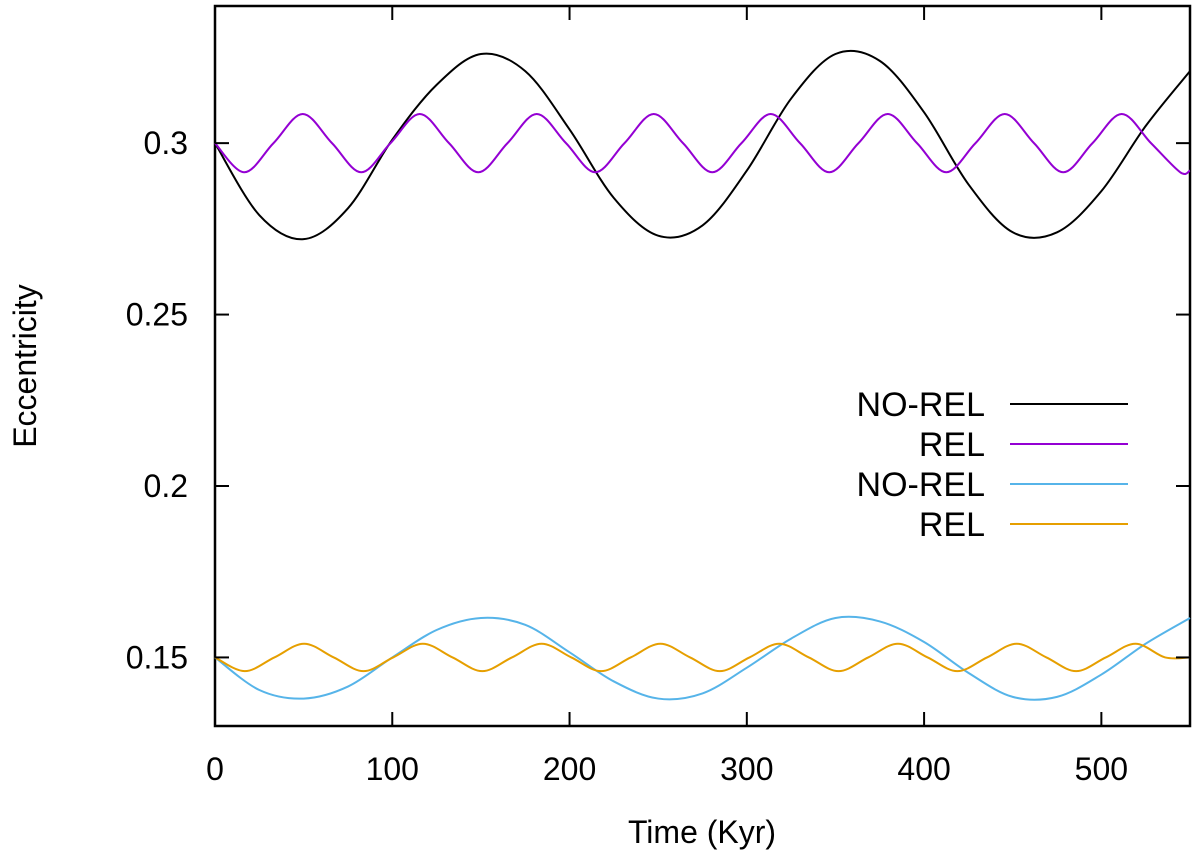 The height and width of the screenshot is (865, 1200). What do you see at coordinates (746, 769) in the screenshot?
I see `x-tick-label: 300` at bounding box center [746, 769].